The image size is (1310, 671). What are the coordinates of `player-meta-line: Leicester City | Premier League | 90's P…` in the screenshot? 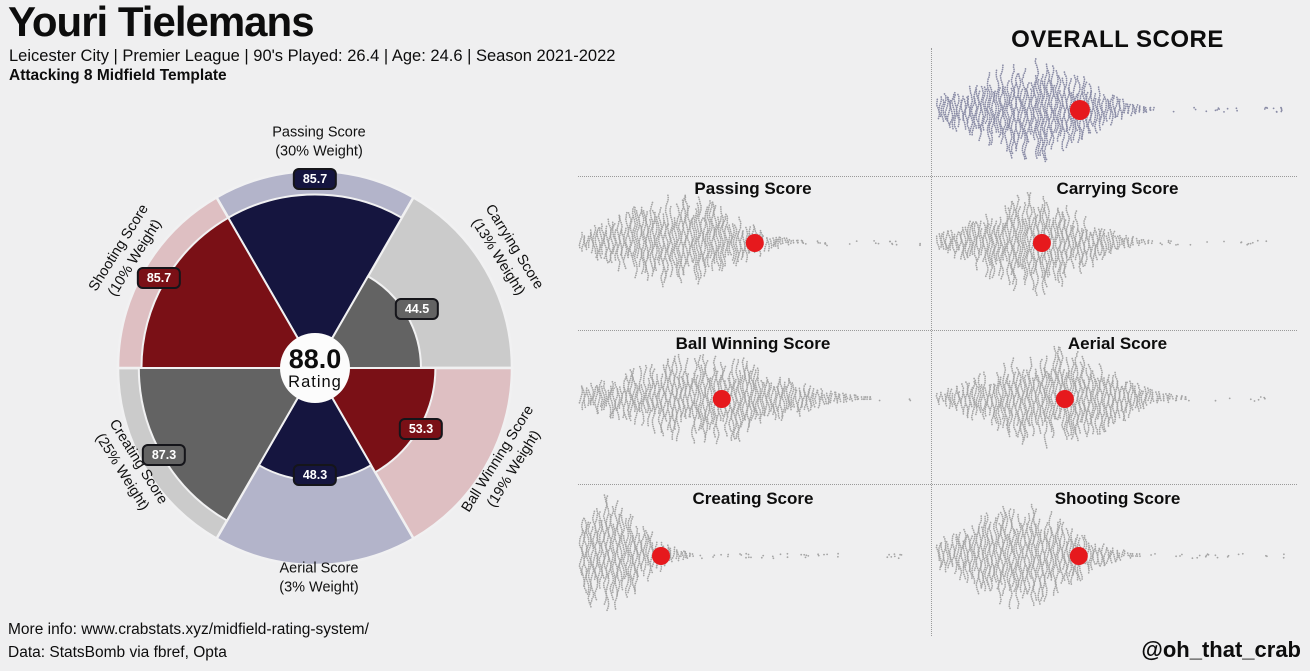 It's located at (312, 56).